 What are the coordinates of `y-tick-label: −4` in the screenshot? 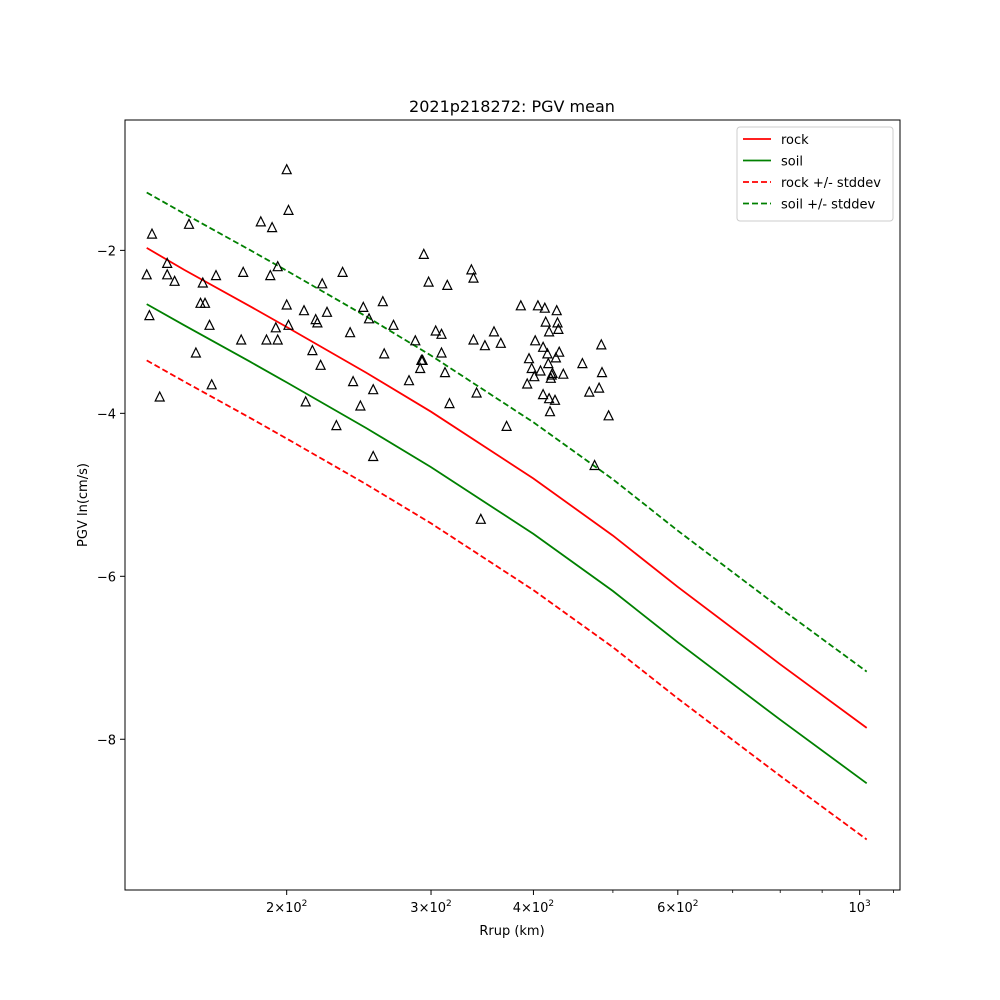 It's located at (106, 414).